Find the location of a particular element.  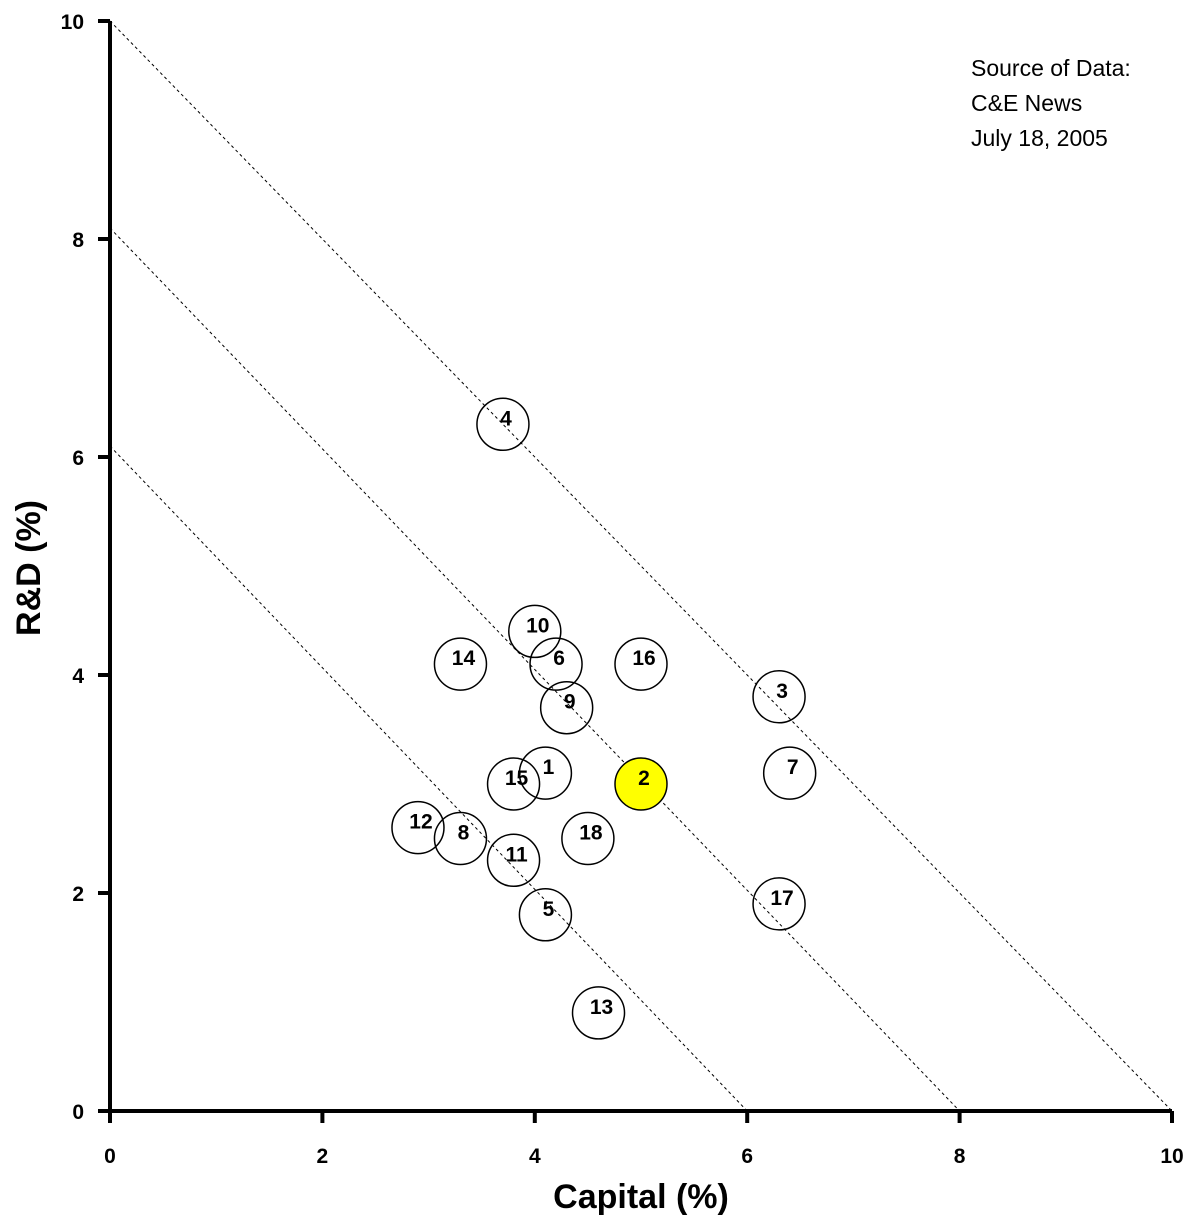

source-annotation-line-2: C&E News is located at coordinates (1026, 103).